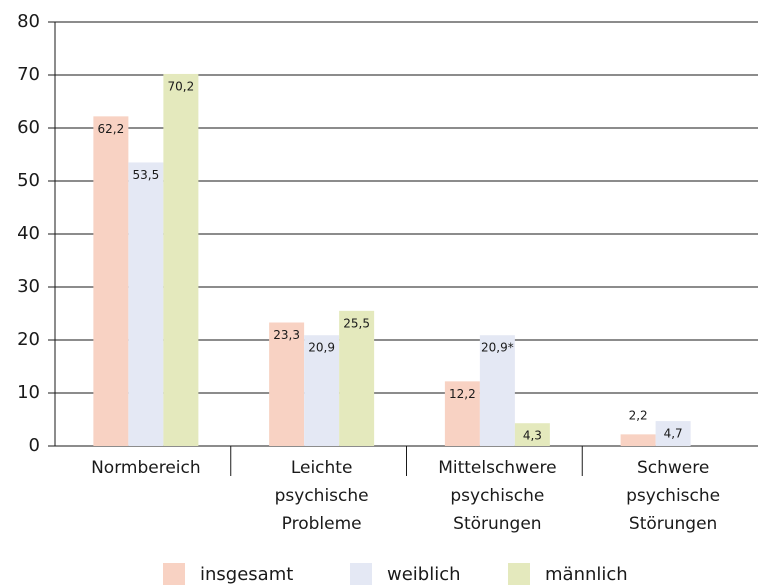 The image size is (758, 585). I want to click on x-tick-label: Schwere psychische Störungen, so click(673, 496).